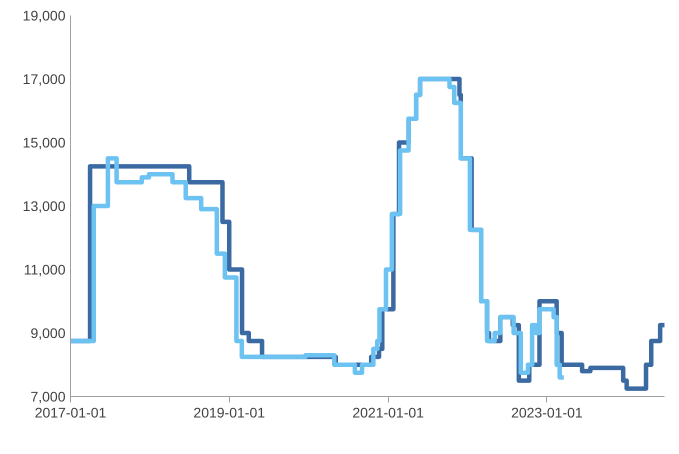 This screenshot has height=454, width=679. What do you see at coordinates (229, 412) in the screenshot?
I see `x-tick-label: 2019-01-01` at bounding box center [229, 412].